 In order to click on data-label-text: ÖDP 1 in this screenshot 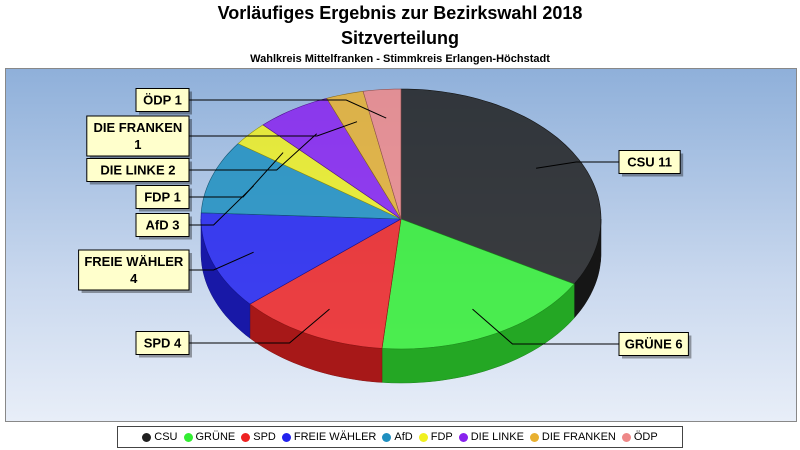, I will do `click(162, 100)`.